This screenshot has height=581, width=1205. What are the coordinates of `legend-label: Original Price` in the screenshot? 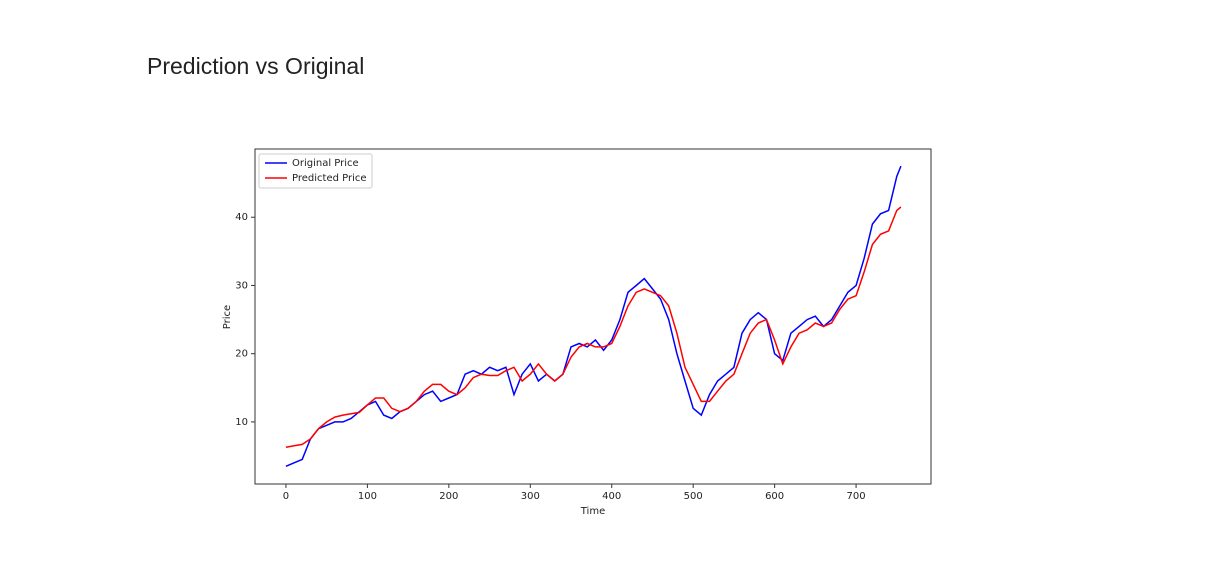 It's located at (325, 163).